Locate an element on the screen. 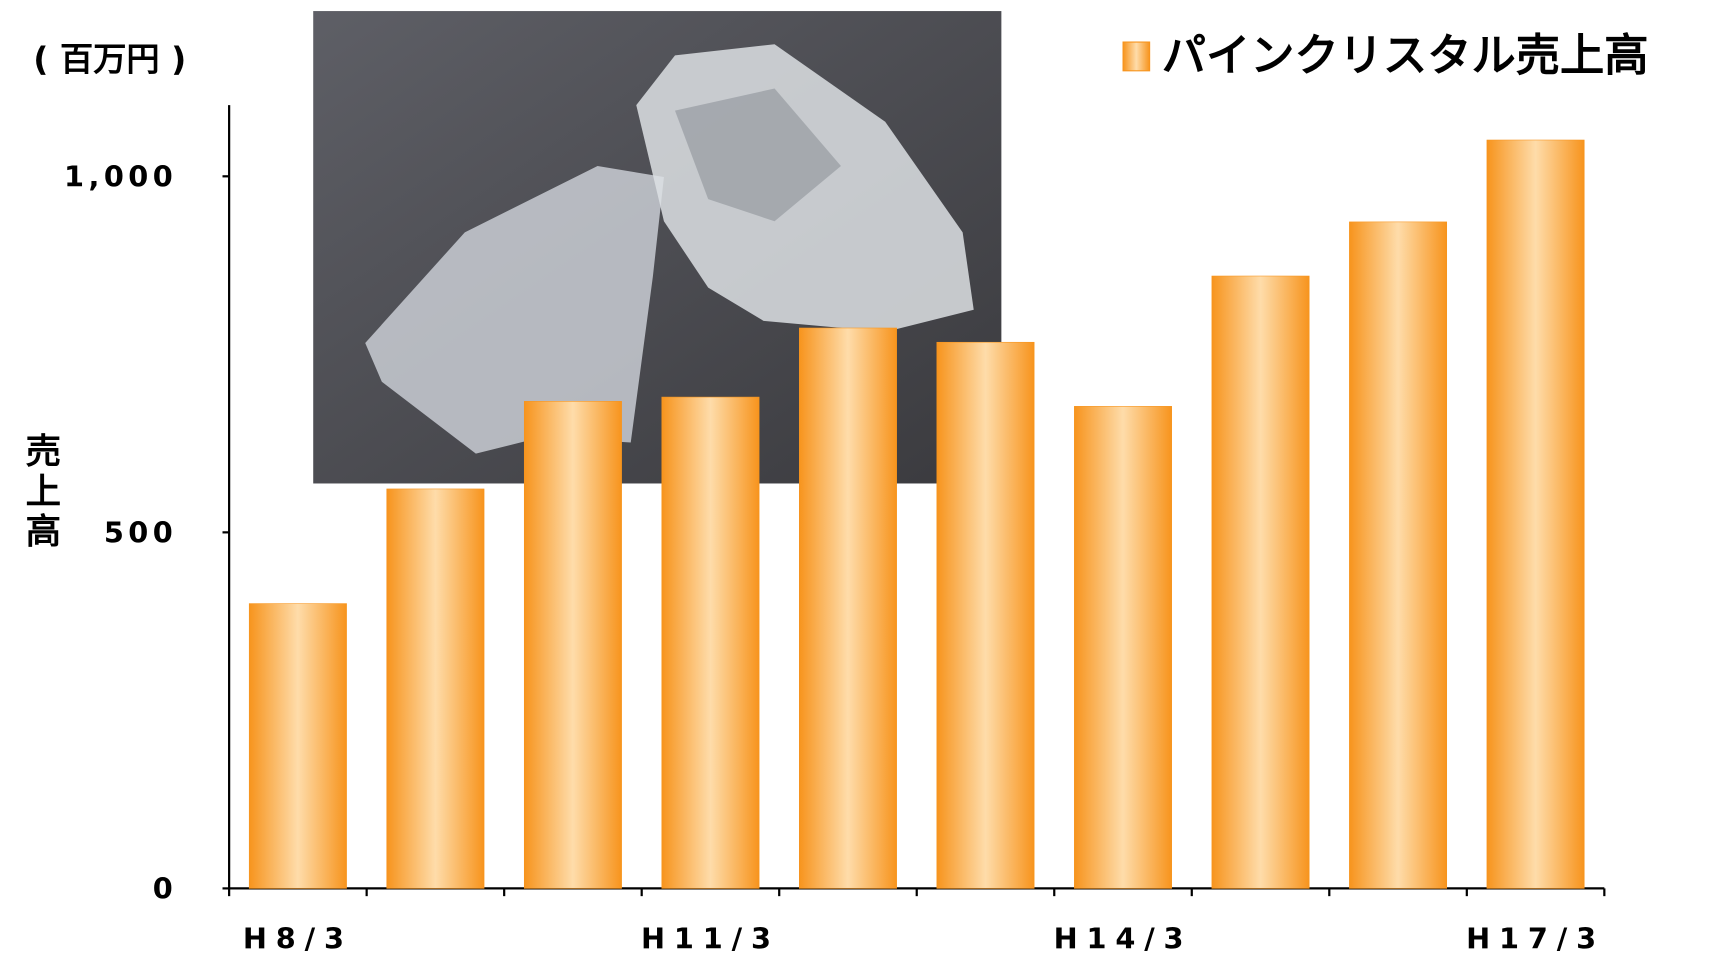 The height and width of the screenshot is (957, 1735). y-tick-label: 500 is located at coordinates (140, 533).